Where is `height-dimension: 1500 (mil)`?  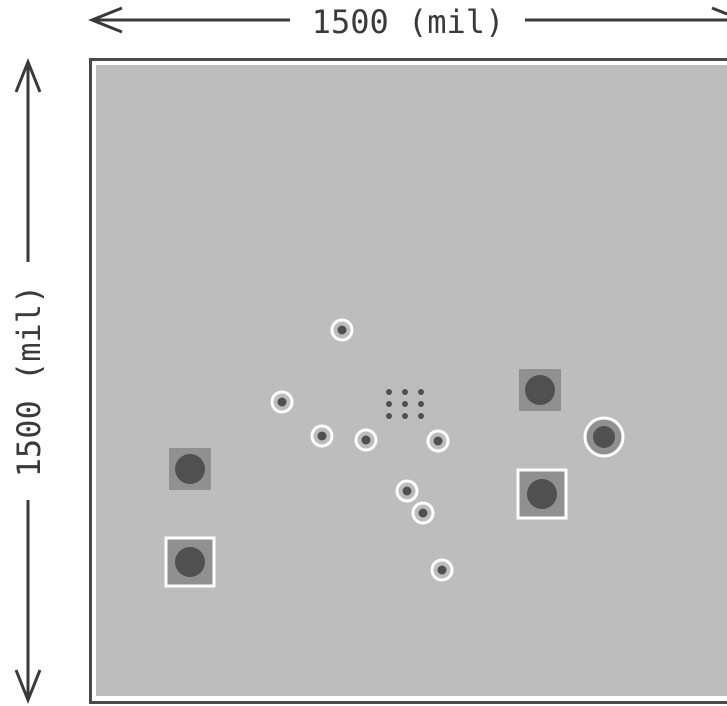 height-dimension: 1500 (mil) is located at coordinates (29, 381).